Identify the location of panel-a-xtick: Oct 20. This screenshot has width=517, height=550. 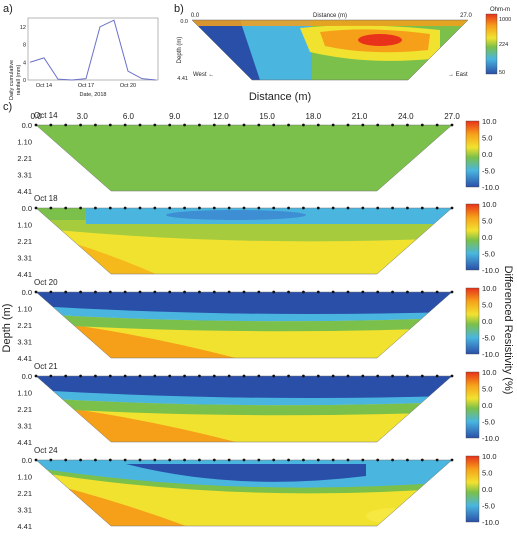
(128, 86).